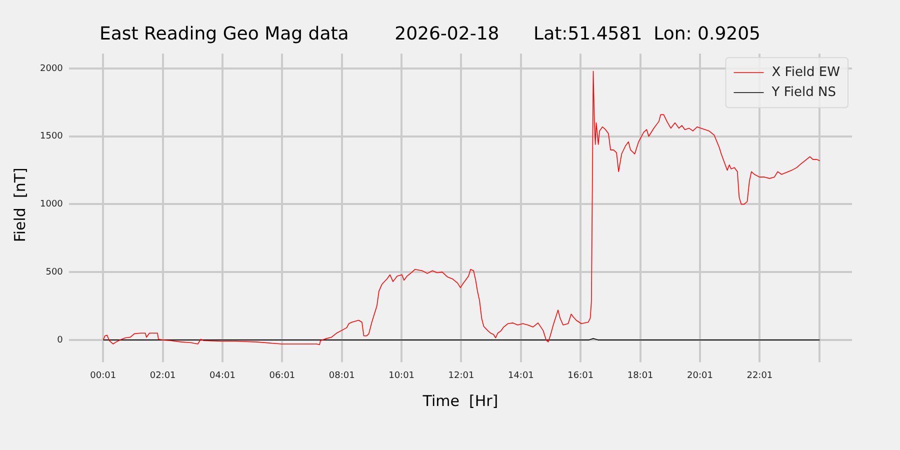 The height and width of the screenshot is (450, 900). What do you see at coordinates (19, 205) in the screenshot?
I see `y-axis-title: Field [nT]` at bounding box center [19, 205].